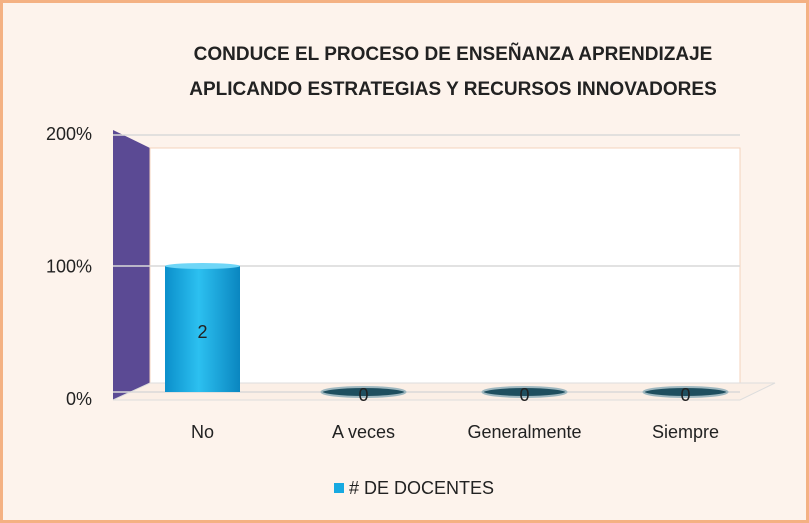 This screenshot has width=809, height=523. I want to click on side-wall, so click(131, 265).